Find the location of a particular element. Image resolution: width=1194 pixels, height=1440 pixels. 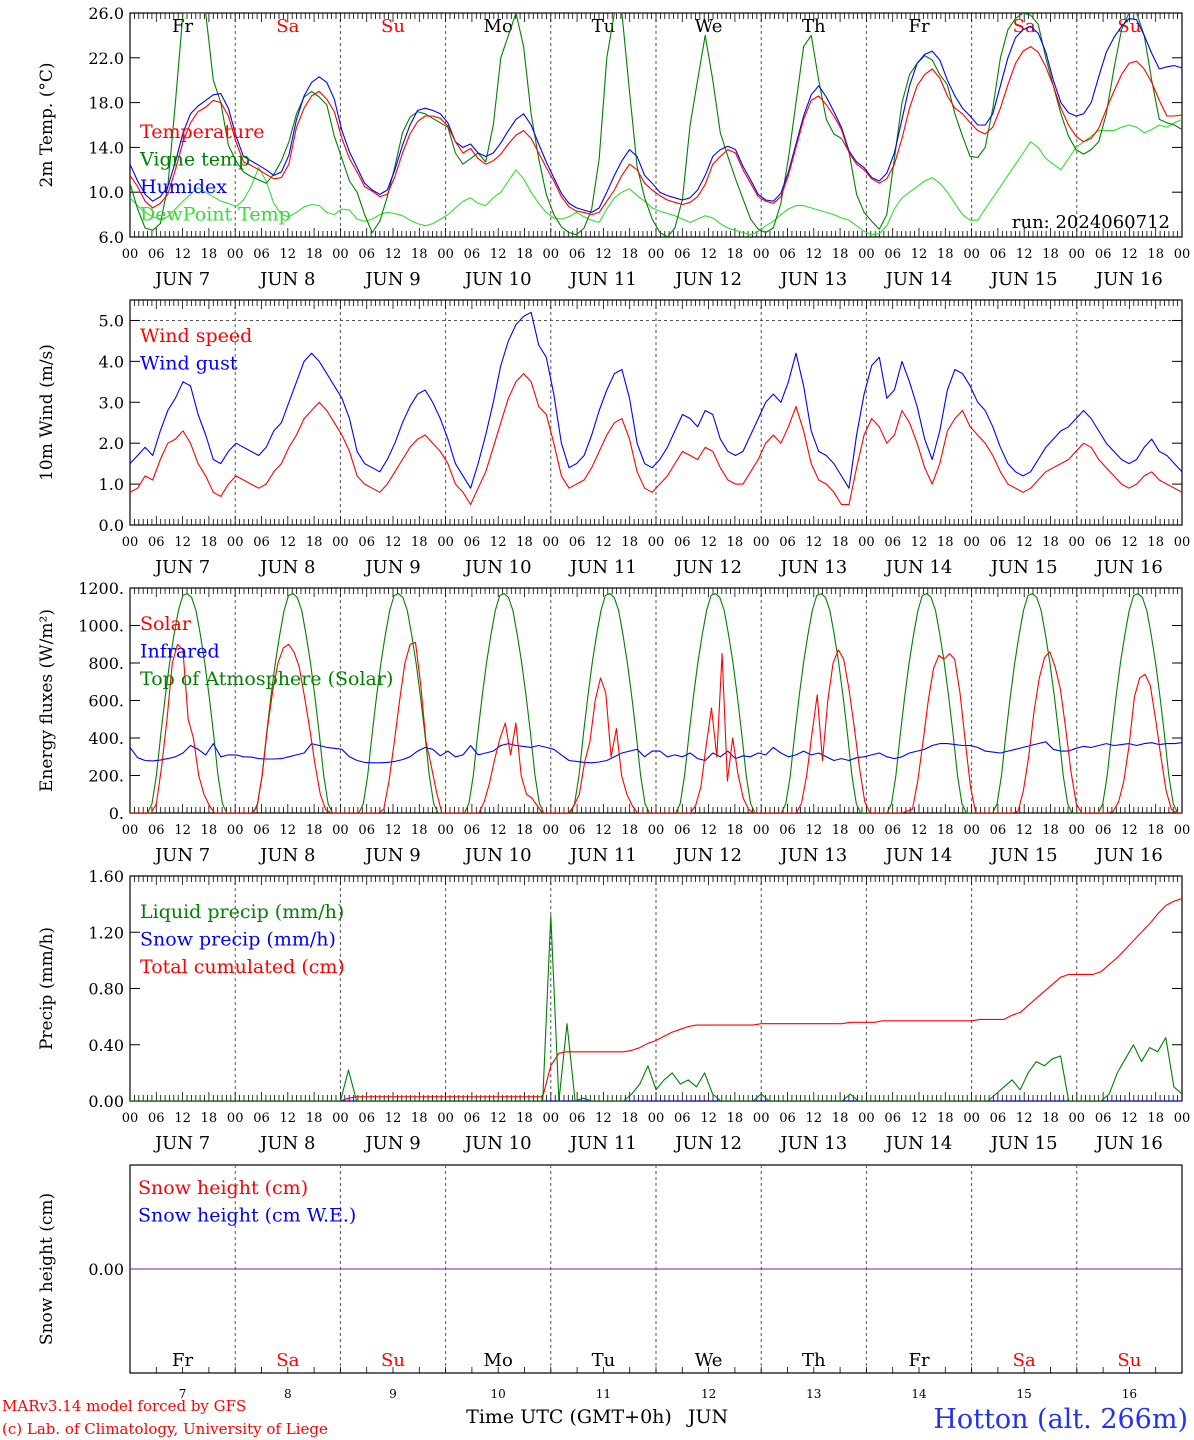

legend-entry: Total cumulated (cm) is located at coordinates (242, 967).